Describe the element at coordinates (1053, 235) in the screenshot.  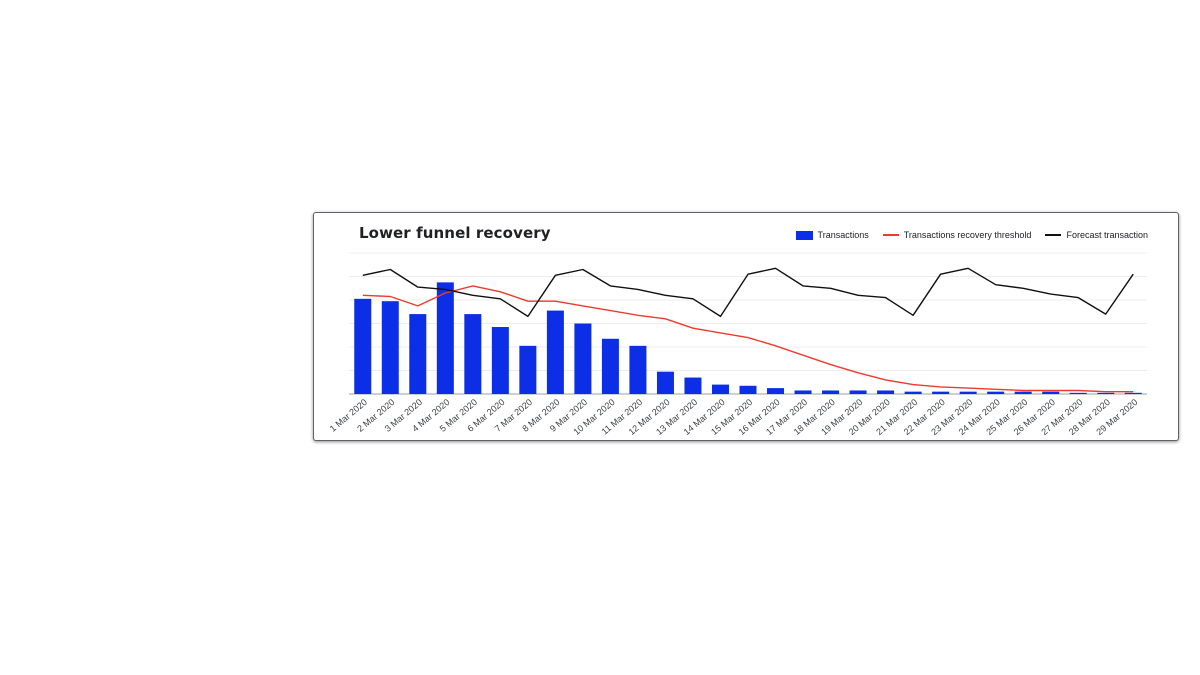
I see `legend-swatch-forecast` at that location.